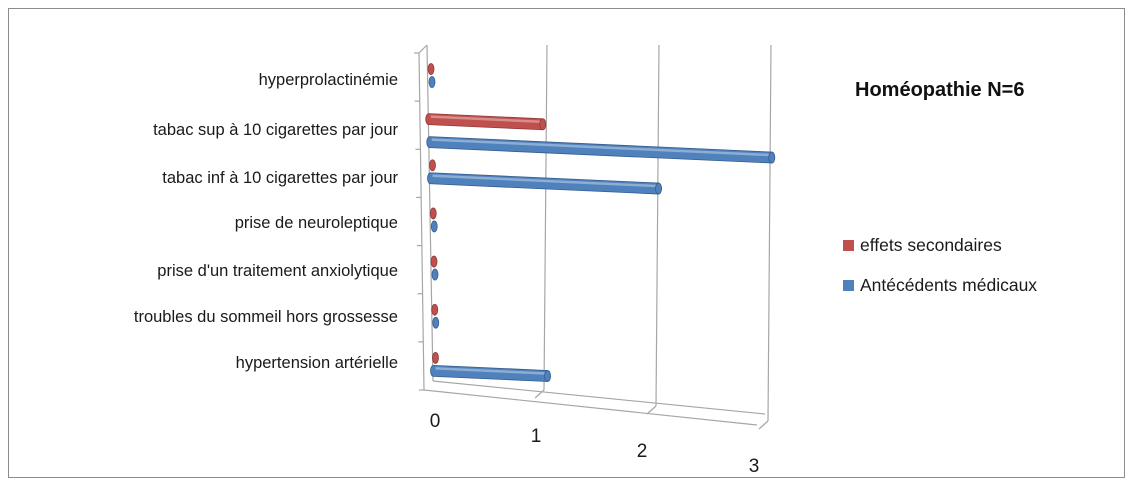 This screenshot has width=1135, height=487. What do you see at coordinates (536, 436) in the screenshot?
I see `x-tick-label: 1` at bounding box center [536, 436].